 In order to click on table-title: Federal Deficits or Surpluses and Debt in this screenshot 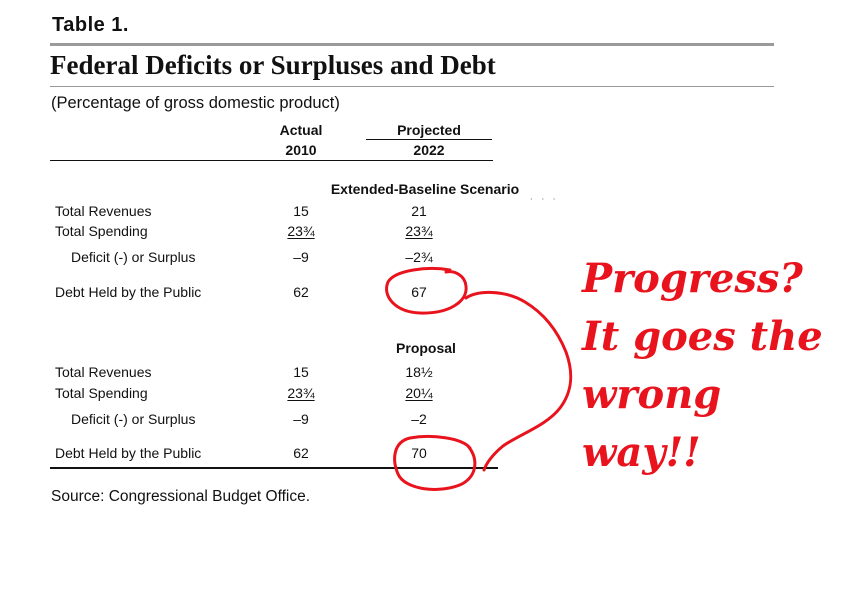, I will do `click(273, 65)`.